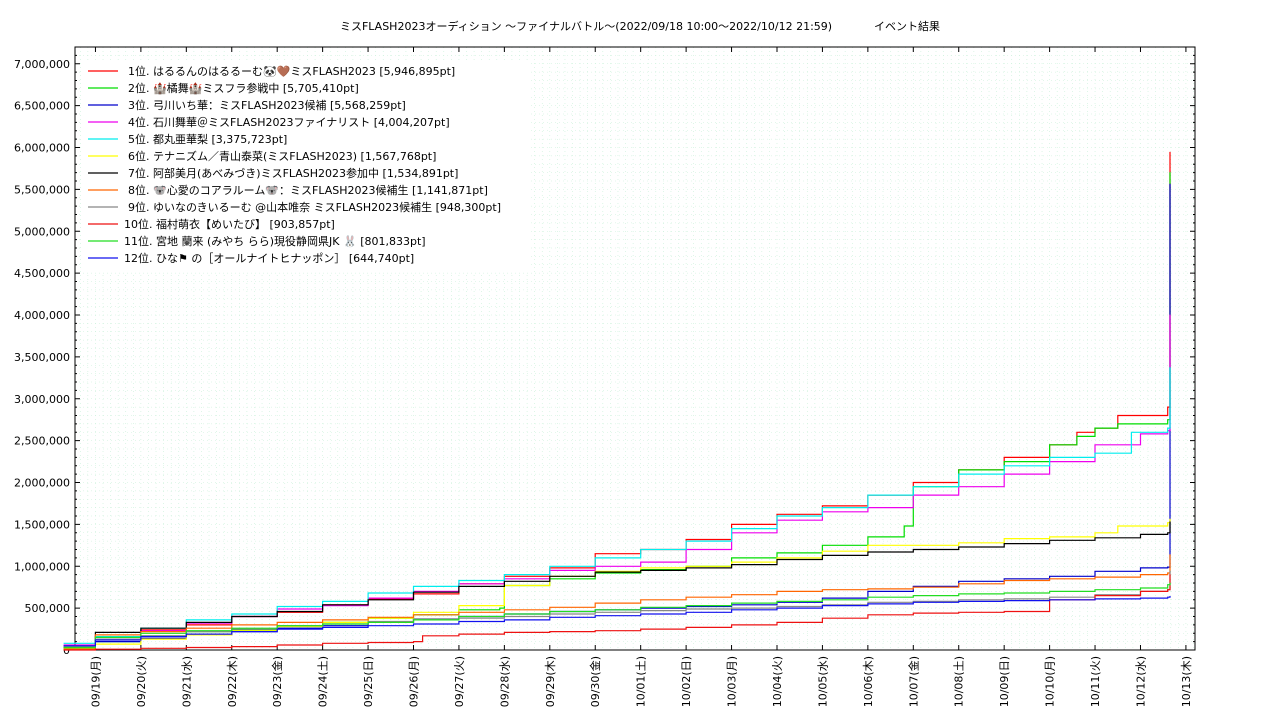 Image resolution: width=1280 pixels, height=720 pixels. I want to click on x-tick-label: 09/28(水), so click(504, 681).